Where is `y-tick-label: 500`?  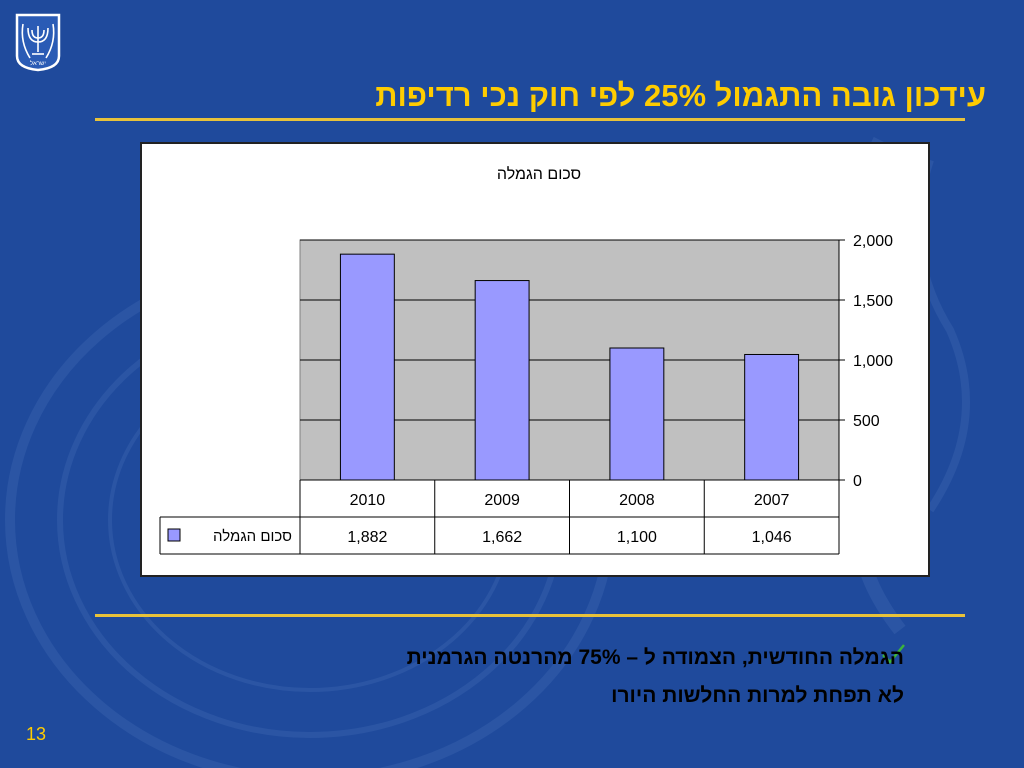 y-tick-label: 500 is located at coordinates (866, 421).